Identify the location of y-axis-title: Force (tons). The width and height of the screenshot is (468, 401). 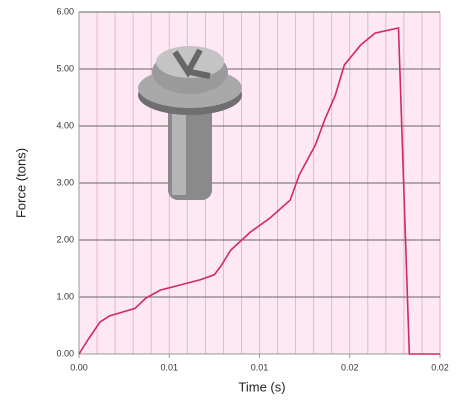
(20, 183).